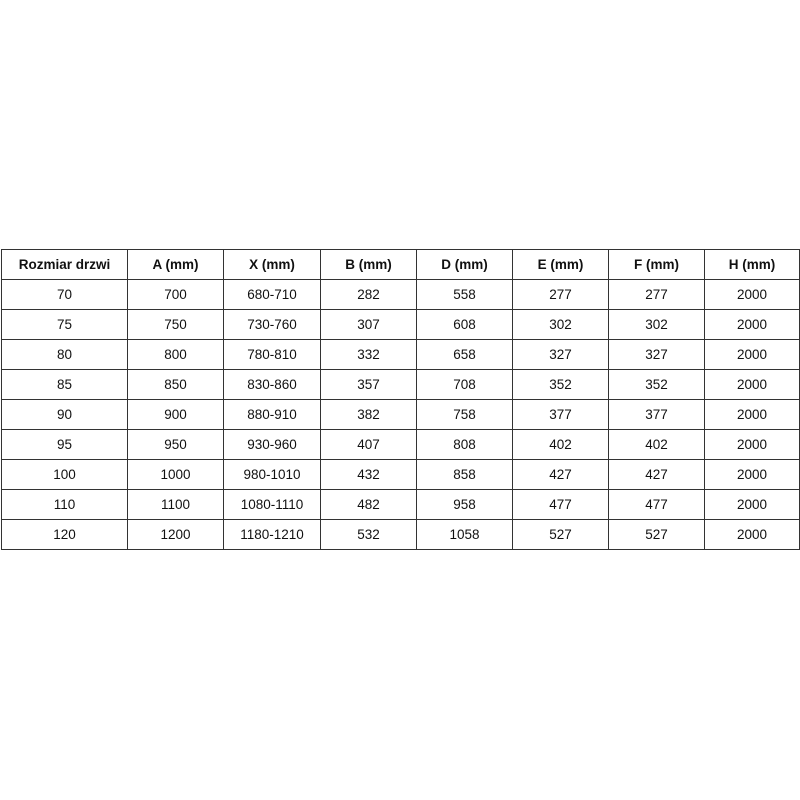 The height and width of the screenshot is (800, 800). What do you see at coordinates (272, 384) in the screenshot?
I see `table-cell: 830-860` at bounding box center [272, 384].